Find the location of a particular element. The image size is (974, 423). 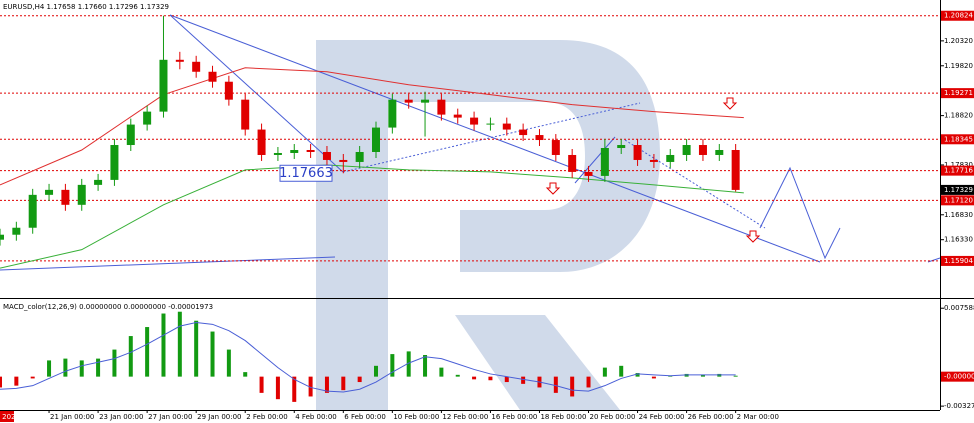

x-tick-label: 4 Feb 00:00 is located at coordinates (315, 417).